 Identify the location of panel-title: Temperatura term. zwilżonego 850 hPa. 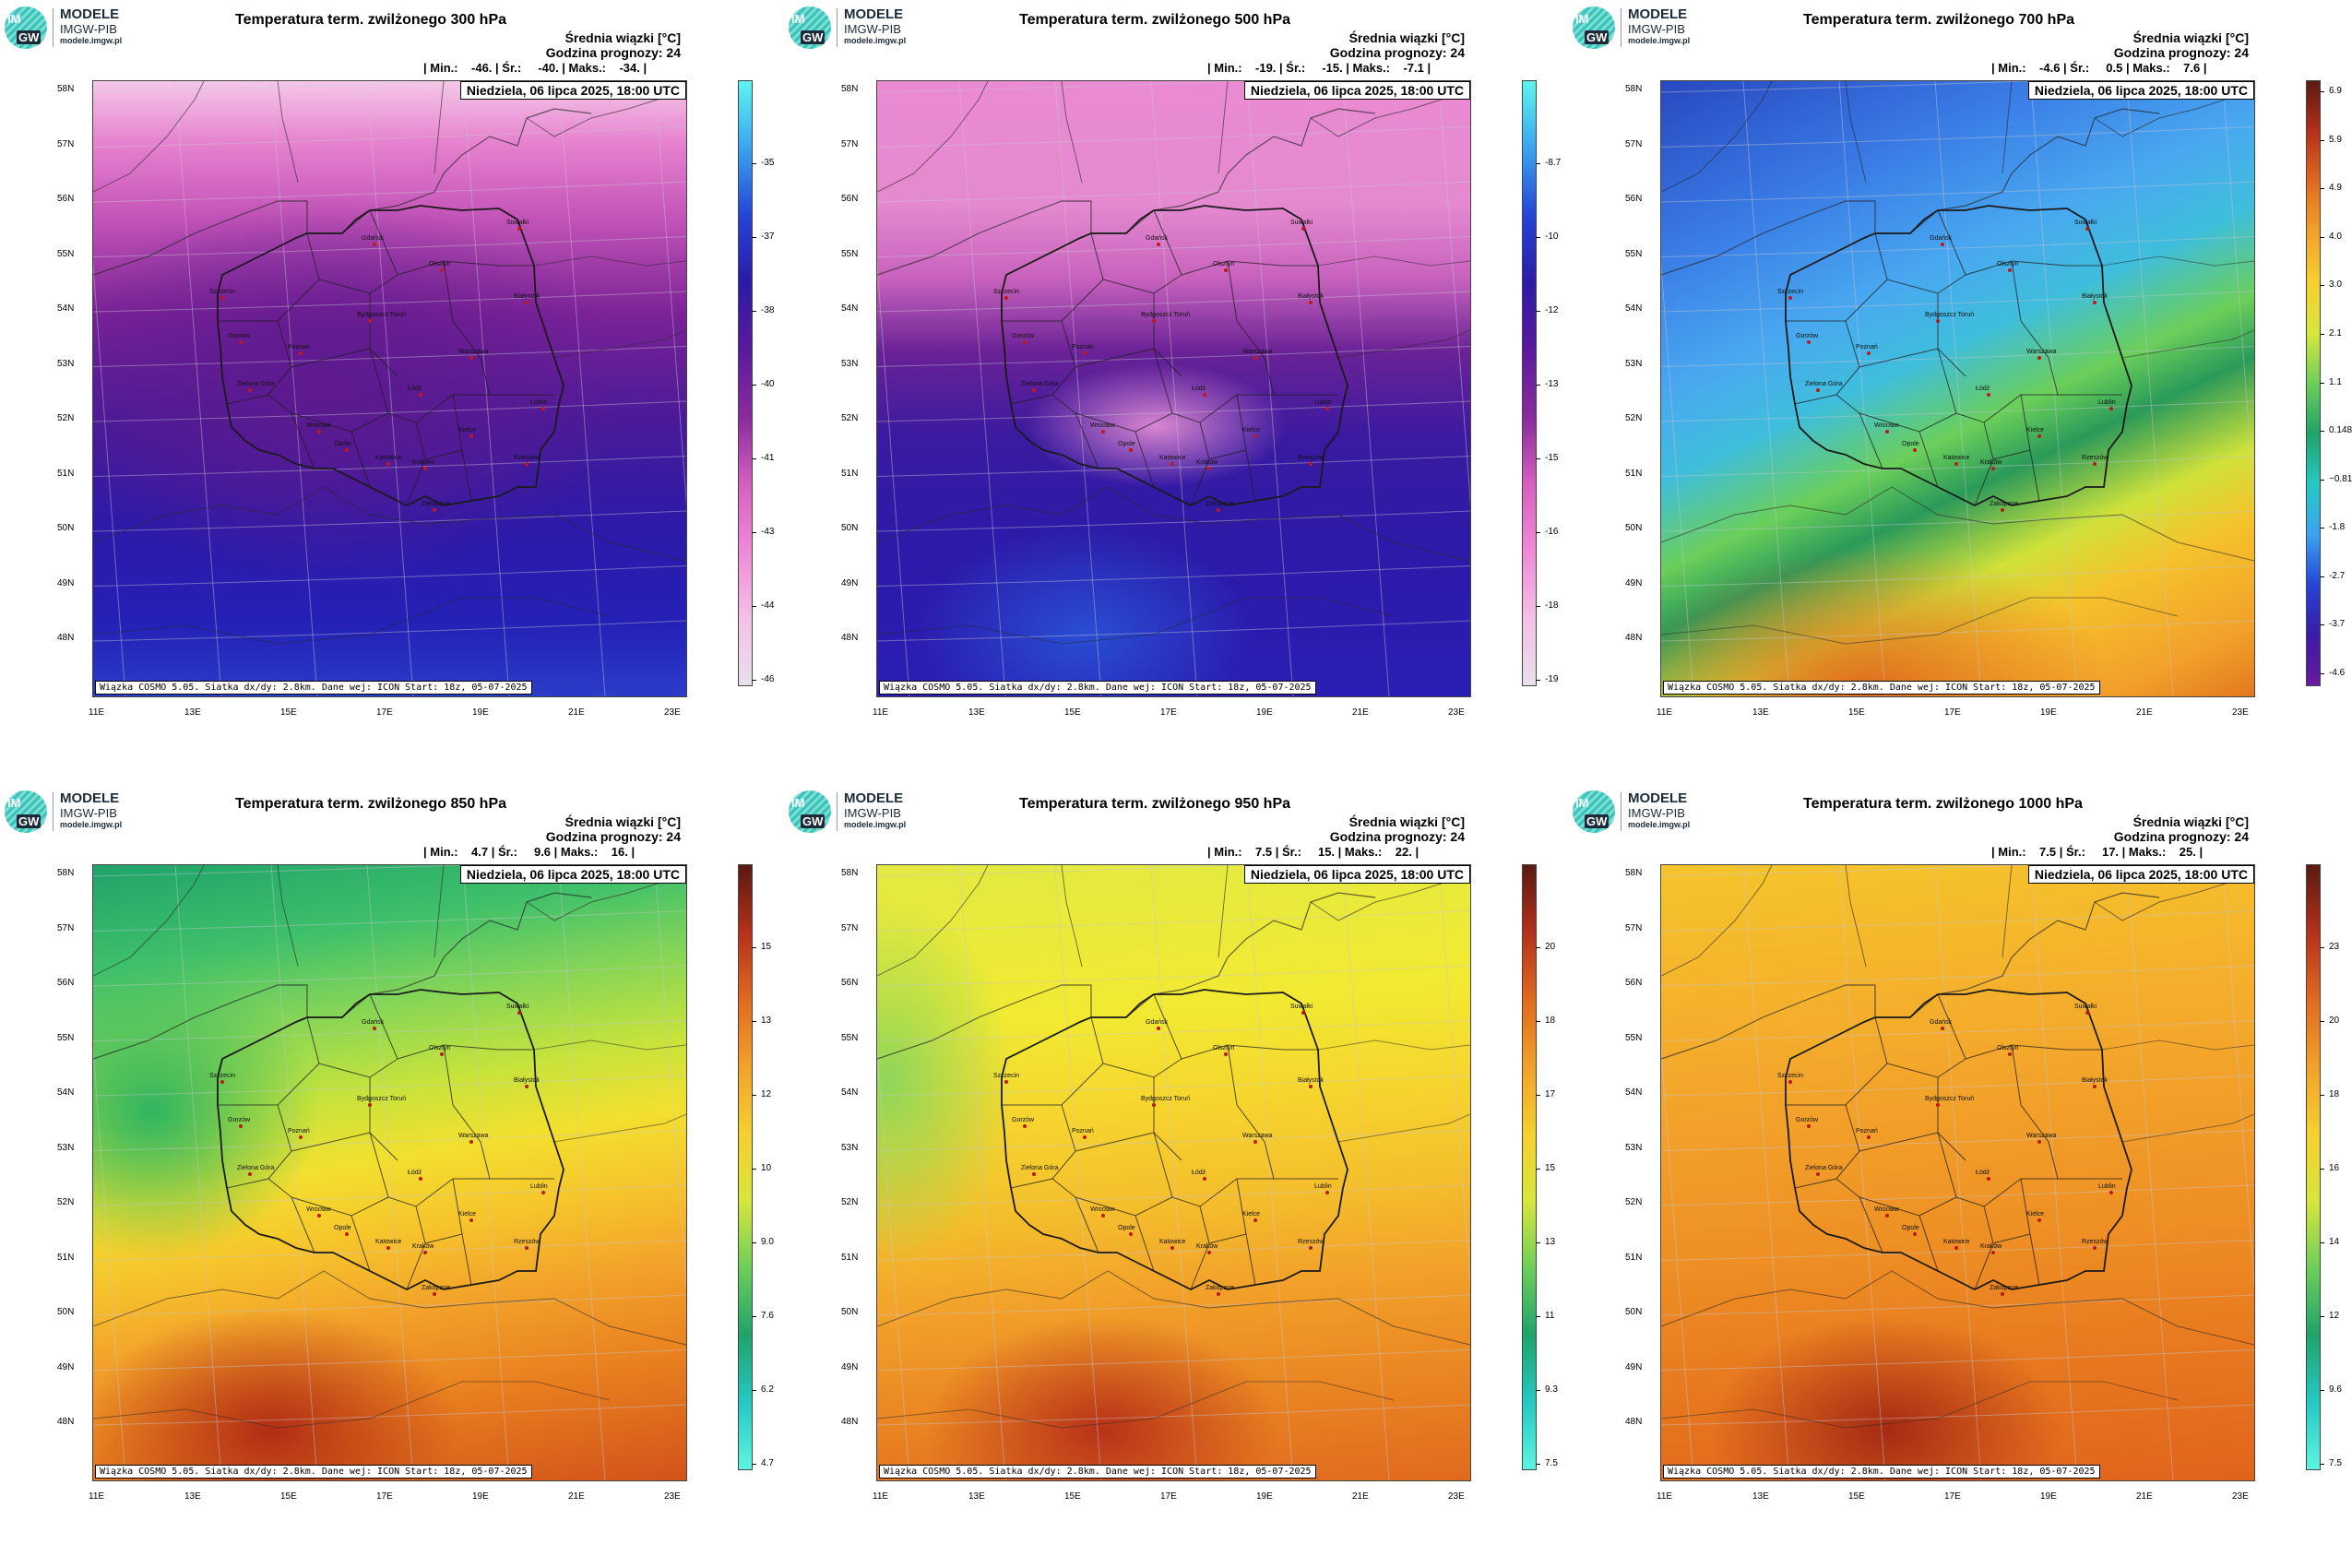
(371, 804).